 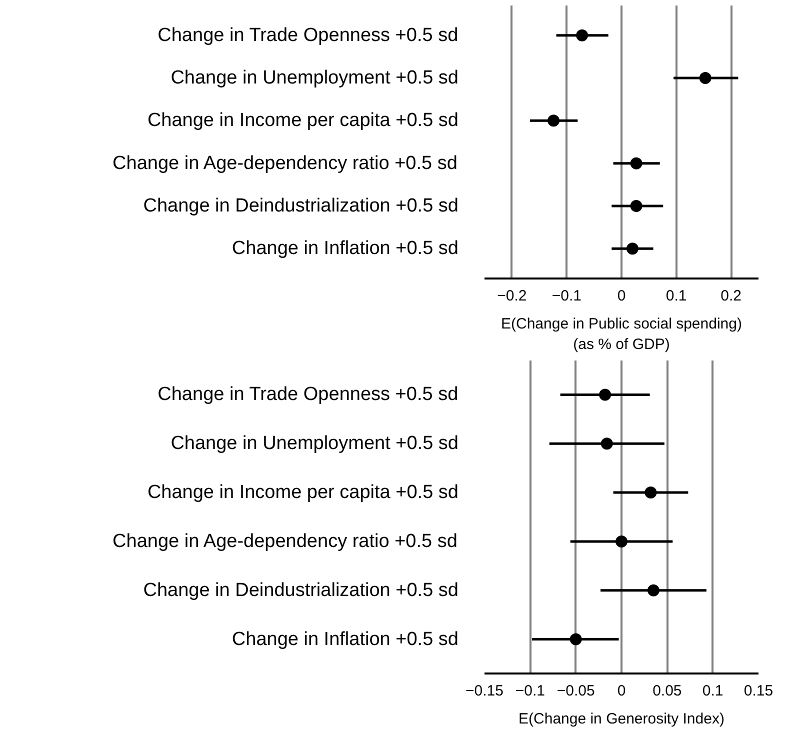 What do you see at coordinates (575, 691) in the screenshot?
I see `x-tick-label: −0.05` at bounding box center [575, 691].